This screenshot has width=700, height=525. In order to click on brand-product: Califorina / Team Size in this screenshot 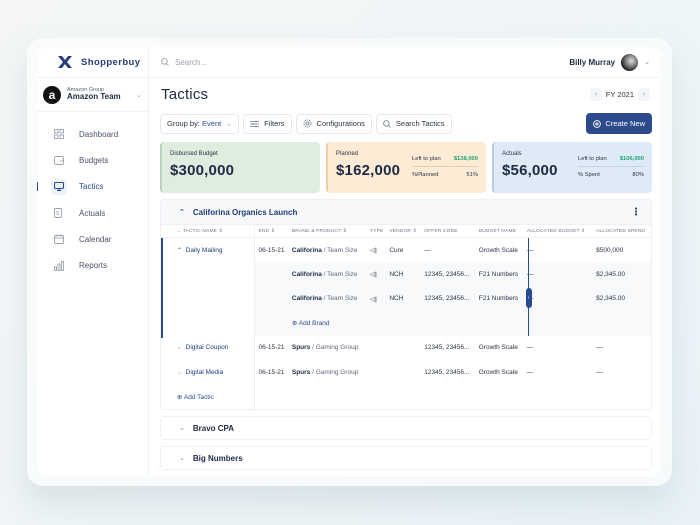, I will do `click(324, 250)`.